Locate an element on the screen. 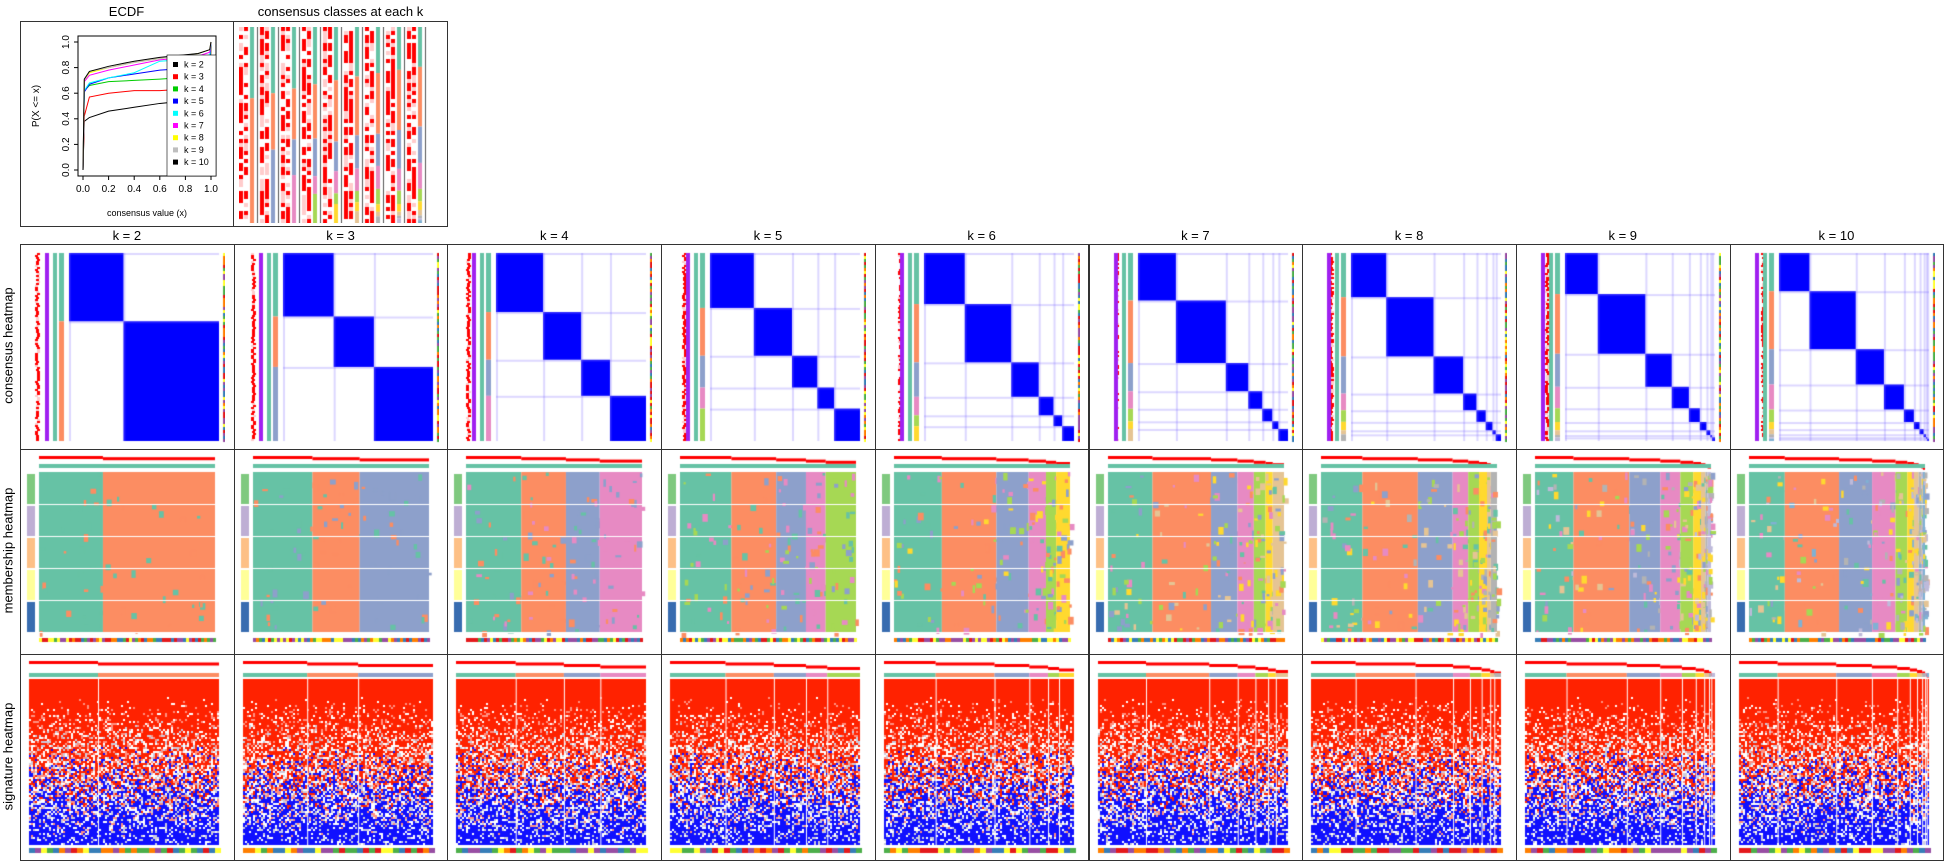  consensus-heatmap-k2 is located at coordinates (127, 347).